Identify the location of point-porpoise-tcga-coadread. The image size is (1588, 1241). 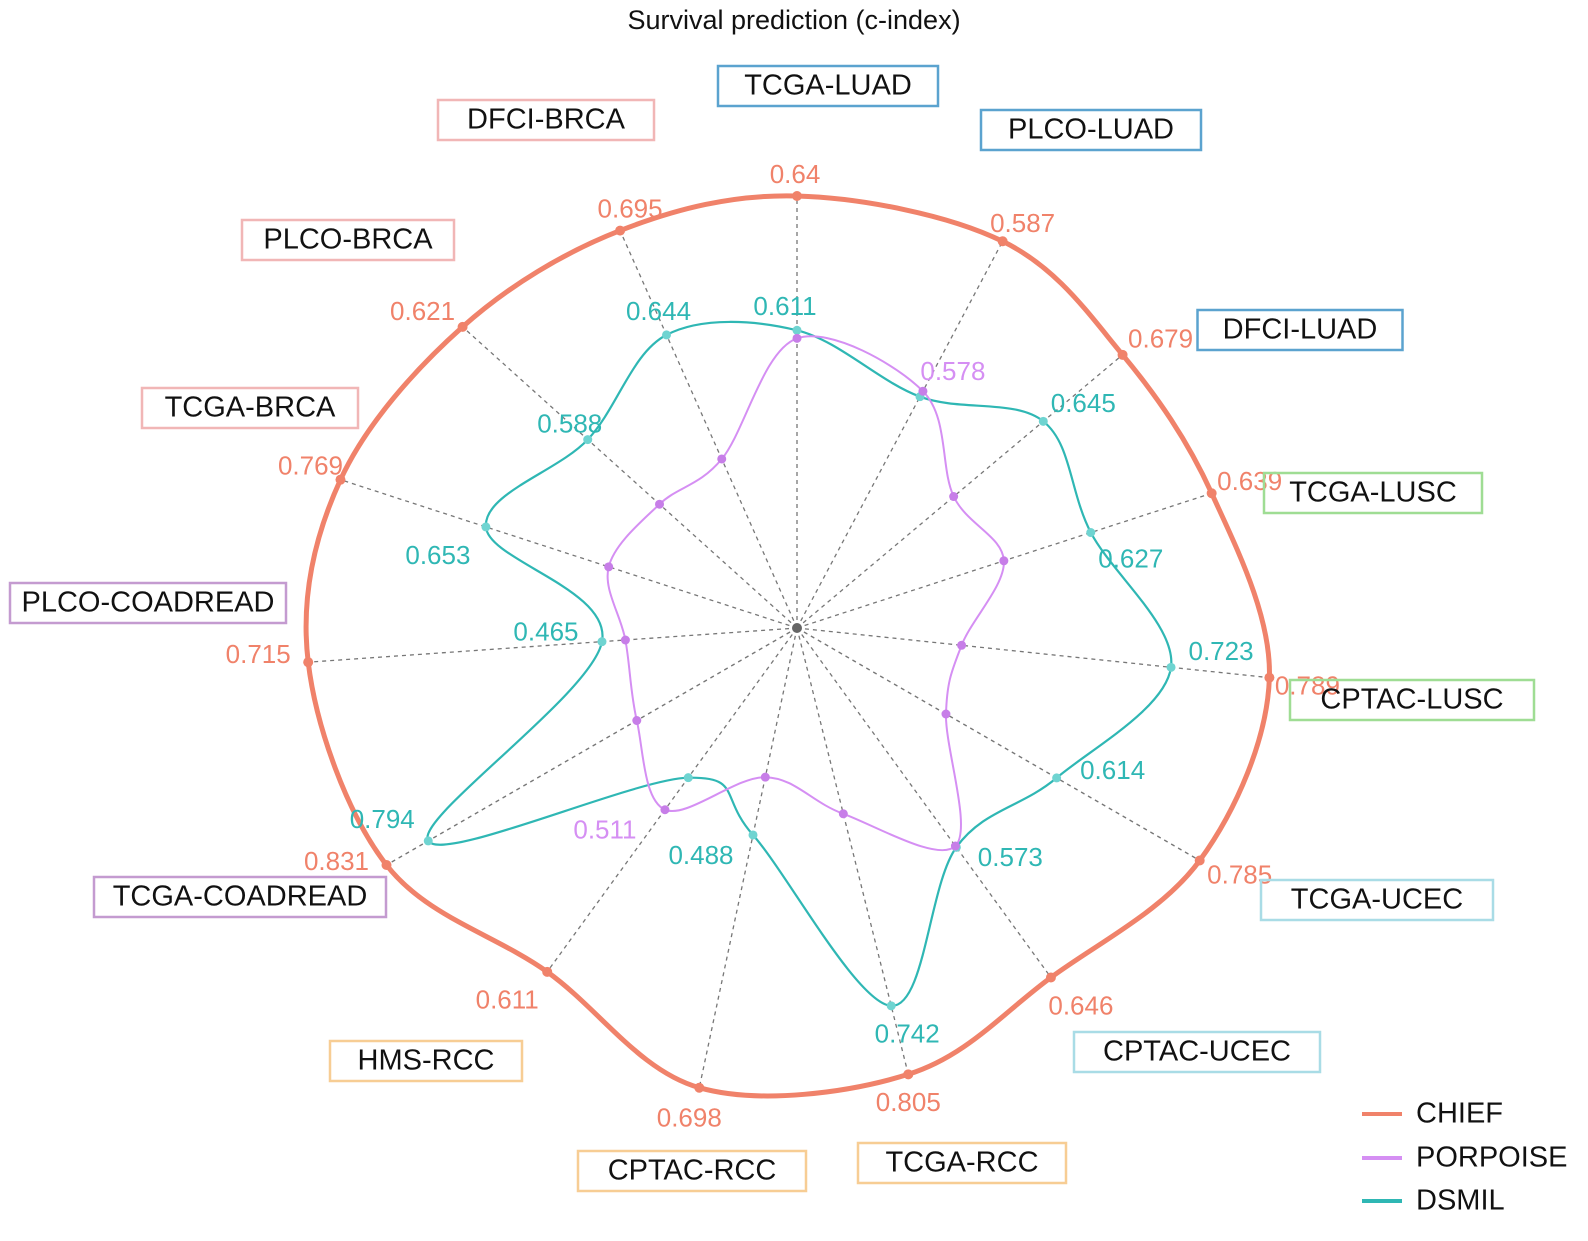
(637, 720).